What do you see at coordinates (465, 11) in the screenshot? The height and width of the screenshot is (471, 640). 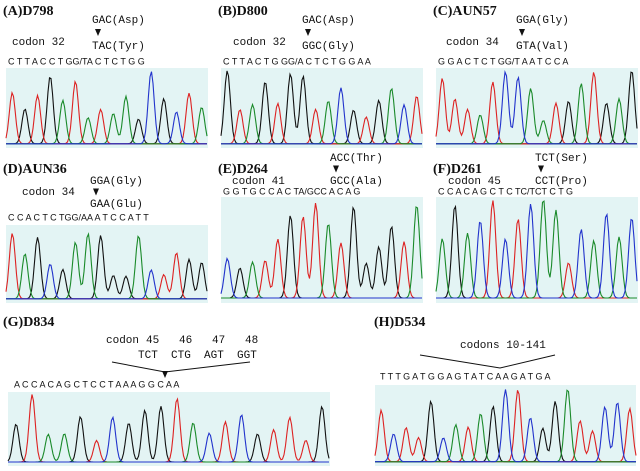 I see `panel-label: (C)AUN57` at bounding box center [465, 11].